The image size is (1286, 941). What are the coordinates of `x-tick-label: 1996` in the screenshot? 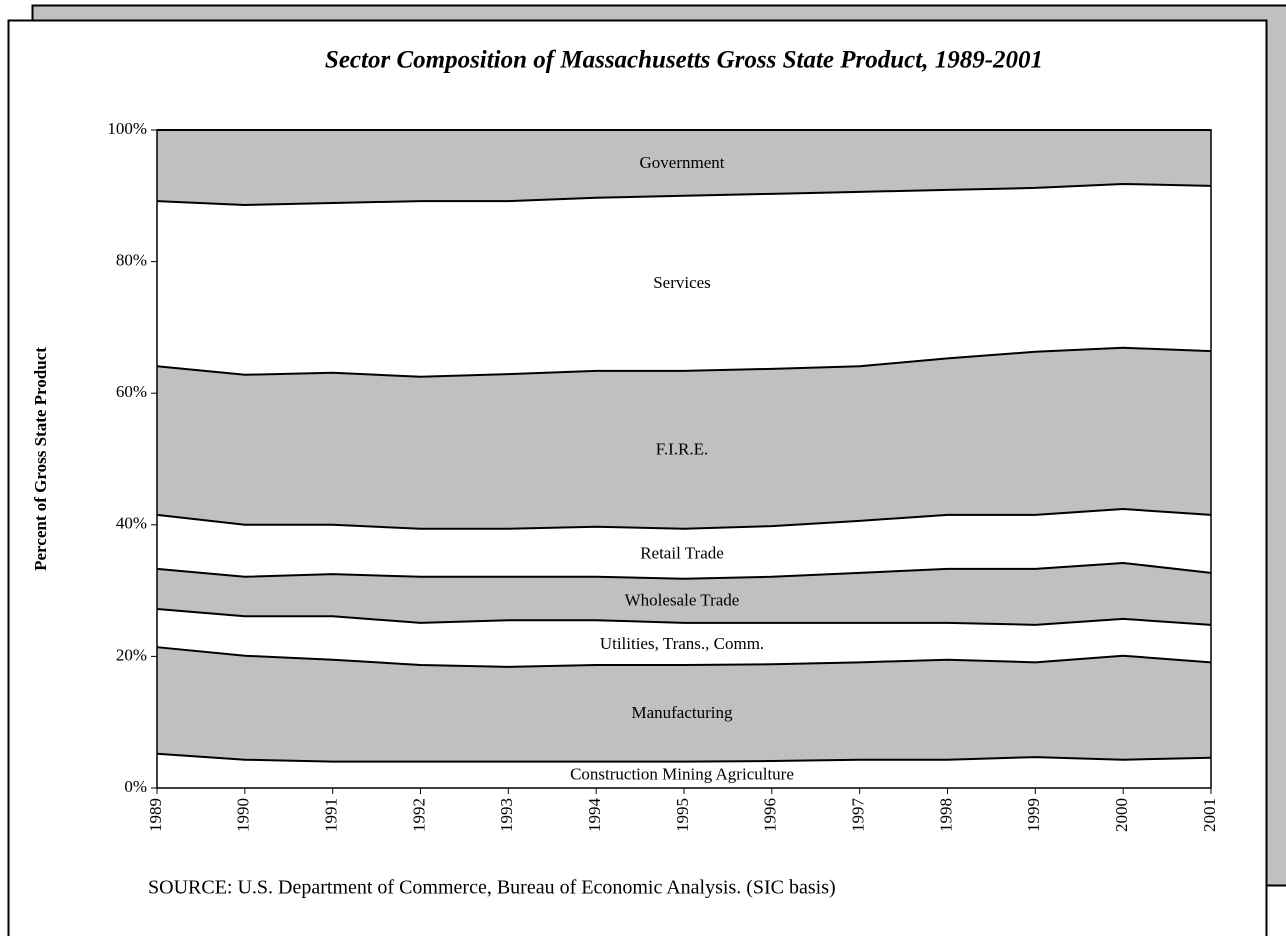 It's located at (770, 815).